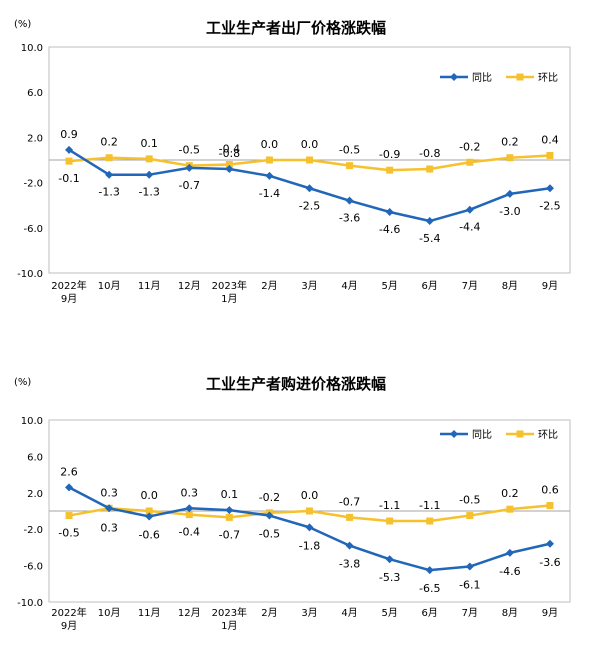  What do you see at coordinates (349, 150) in the screenshot?
I see `data-label: -0.5` at bounding box center [349, 150].